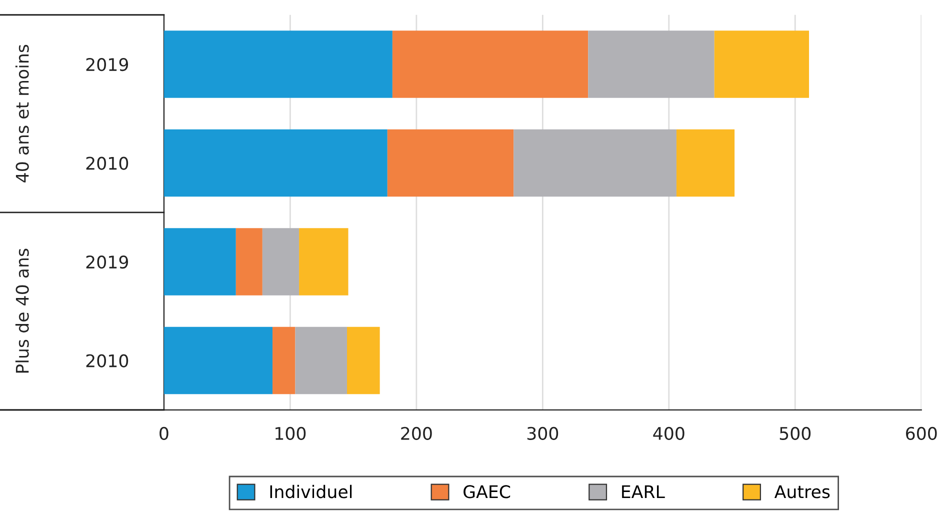  Describe the element at coordinates (487, 491) in the screenshot. I see `legend-label: GAEC` at that location.